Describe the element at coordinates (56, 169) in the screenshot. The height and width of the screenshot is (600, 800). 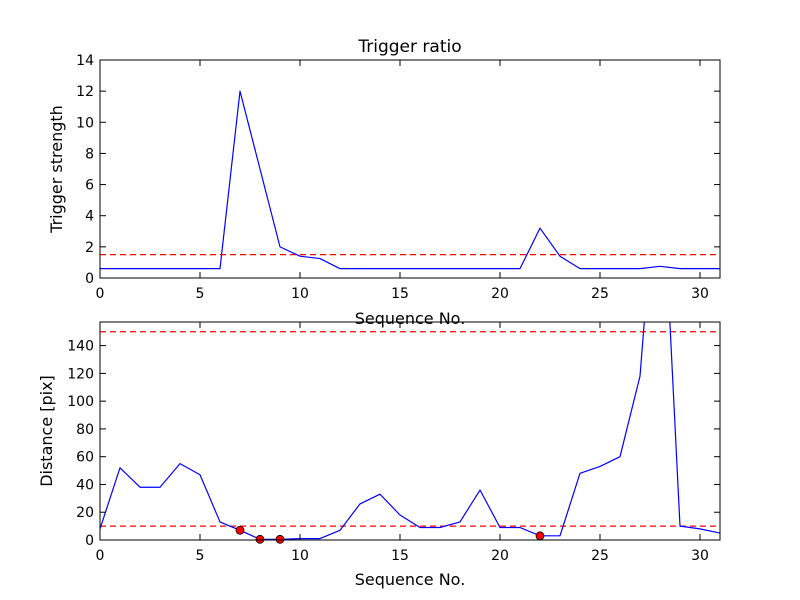
I see `y-axis-label: Trigger strength` at that location.